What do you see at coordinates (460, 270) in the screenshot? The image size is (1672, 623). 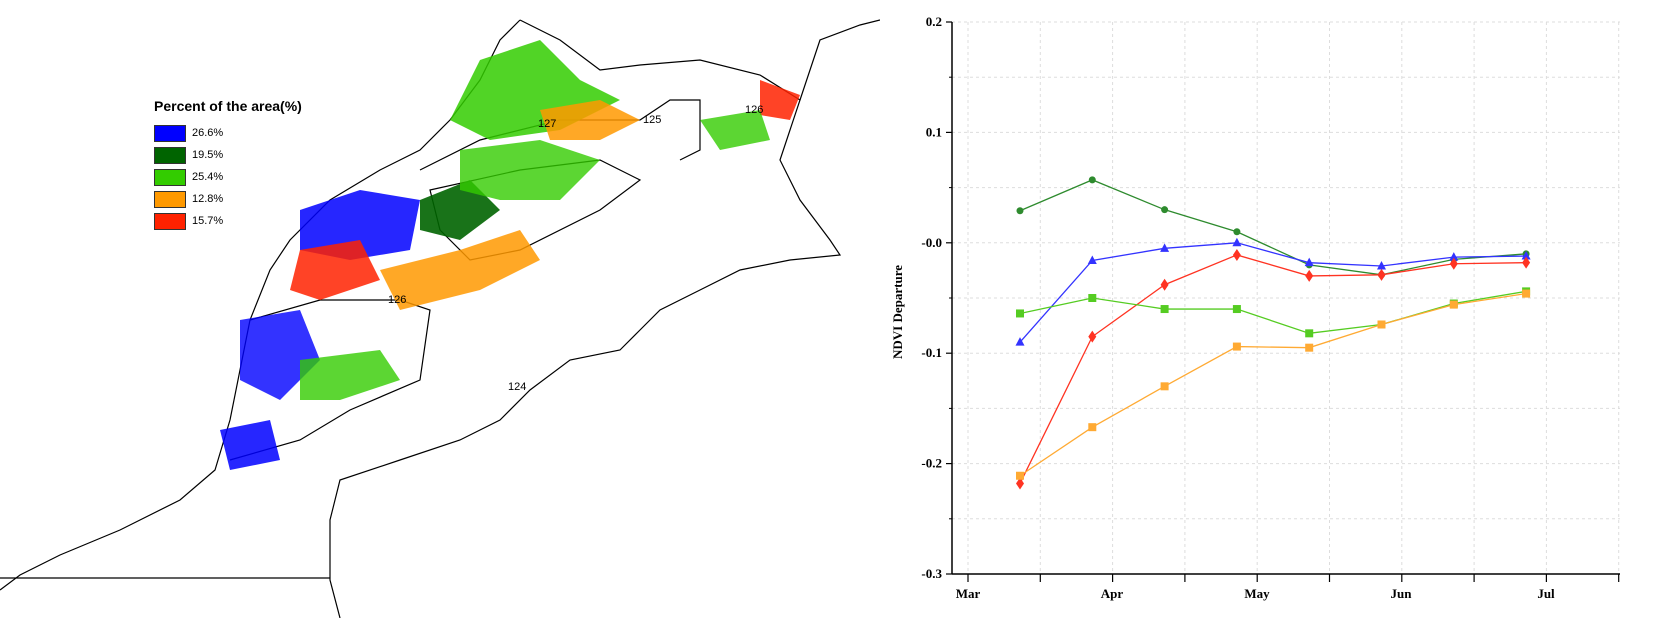 I see `orange-patch-central` at bounding box center [460, 270].